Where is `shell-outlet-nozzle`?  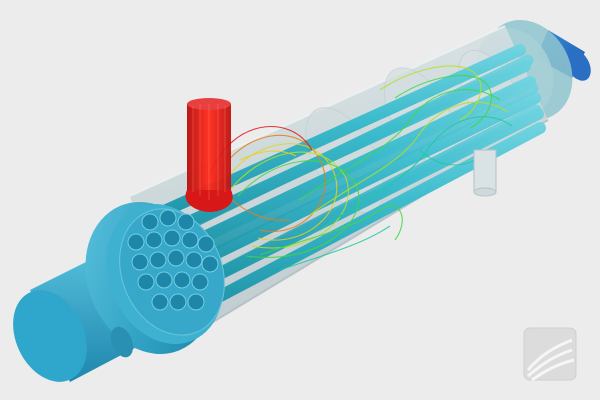 shell-outlet-nozzle is located at coordinates (485, 173).